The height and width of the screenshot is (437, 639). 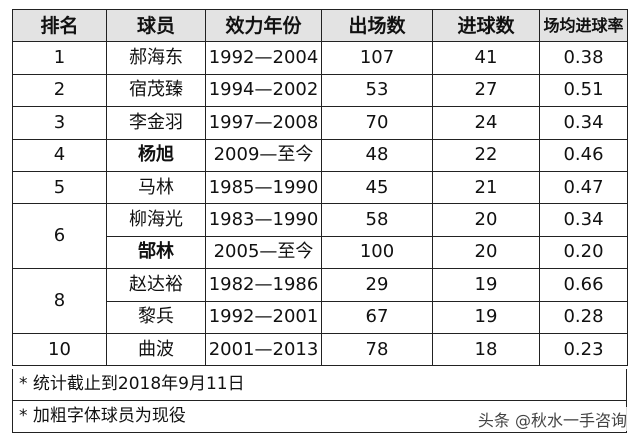 I want to click on years-cell: 1983—1990, so click(x=263, y=220).